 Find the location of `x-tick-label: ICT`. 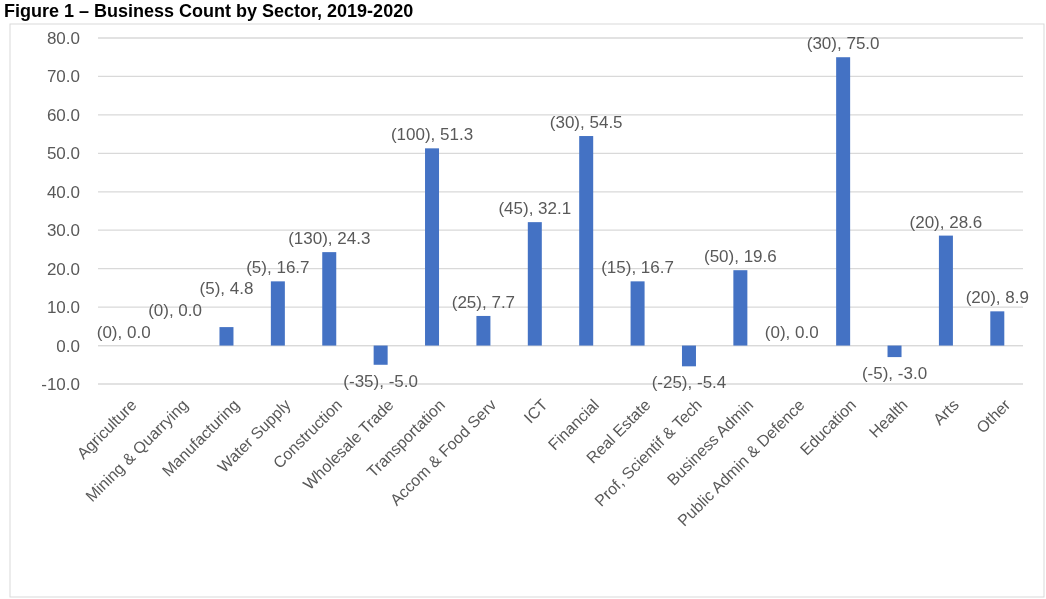

x-tick-label: ICT is located at coordinates (535, 411).